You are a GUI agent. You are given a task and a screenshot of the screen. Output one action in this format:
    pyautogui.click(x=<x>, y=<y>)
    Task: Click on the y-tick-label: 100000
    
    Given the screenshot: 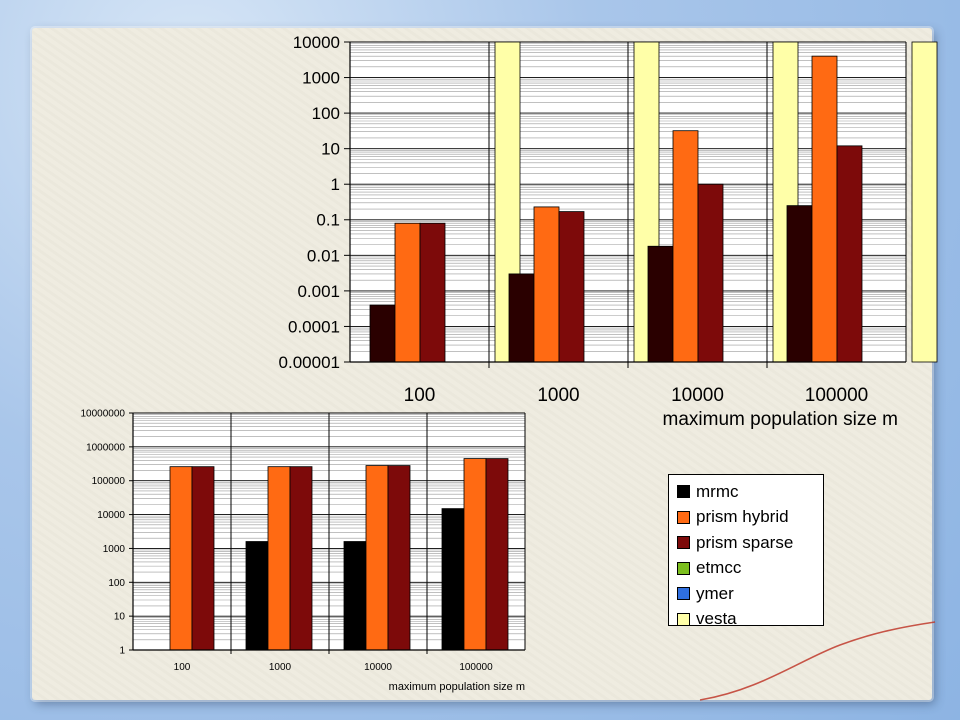 What is the action you would take?
    pyautogui.click(x=109, y=481)
    